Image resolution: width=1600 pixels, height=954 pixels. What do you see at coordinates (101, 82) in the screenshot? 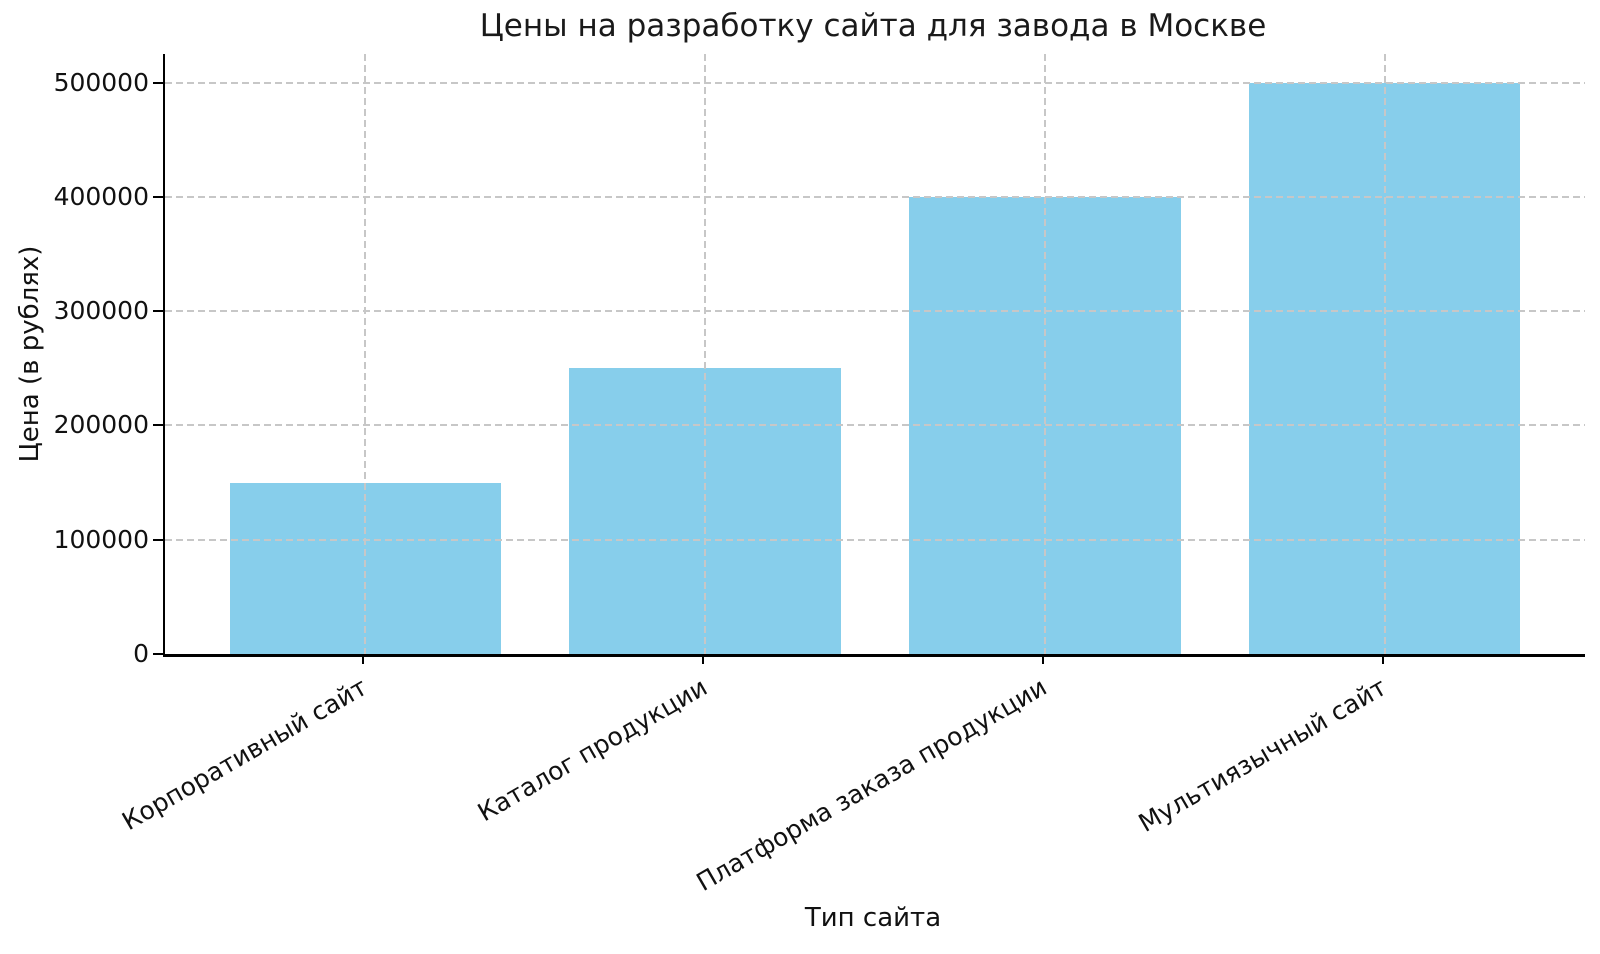
I see `ytick-label-500000: 500000` at bounding box center [101, 82].